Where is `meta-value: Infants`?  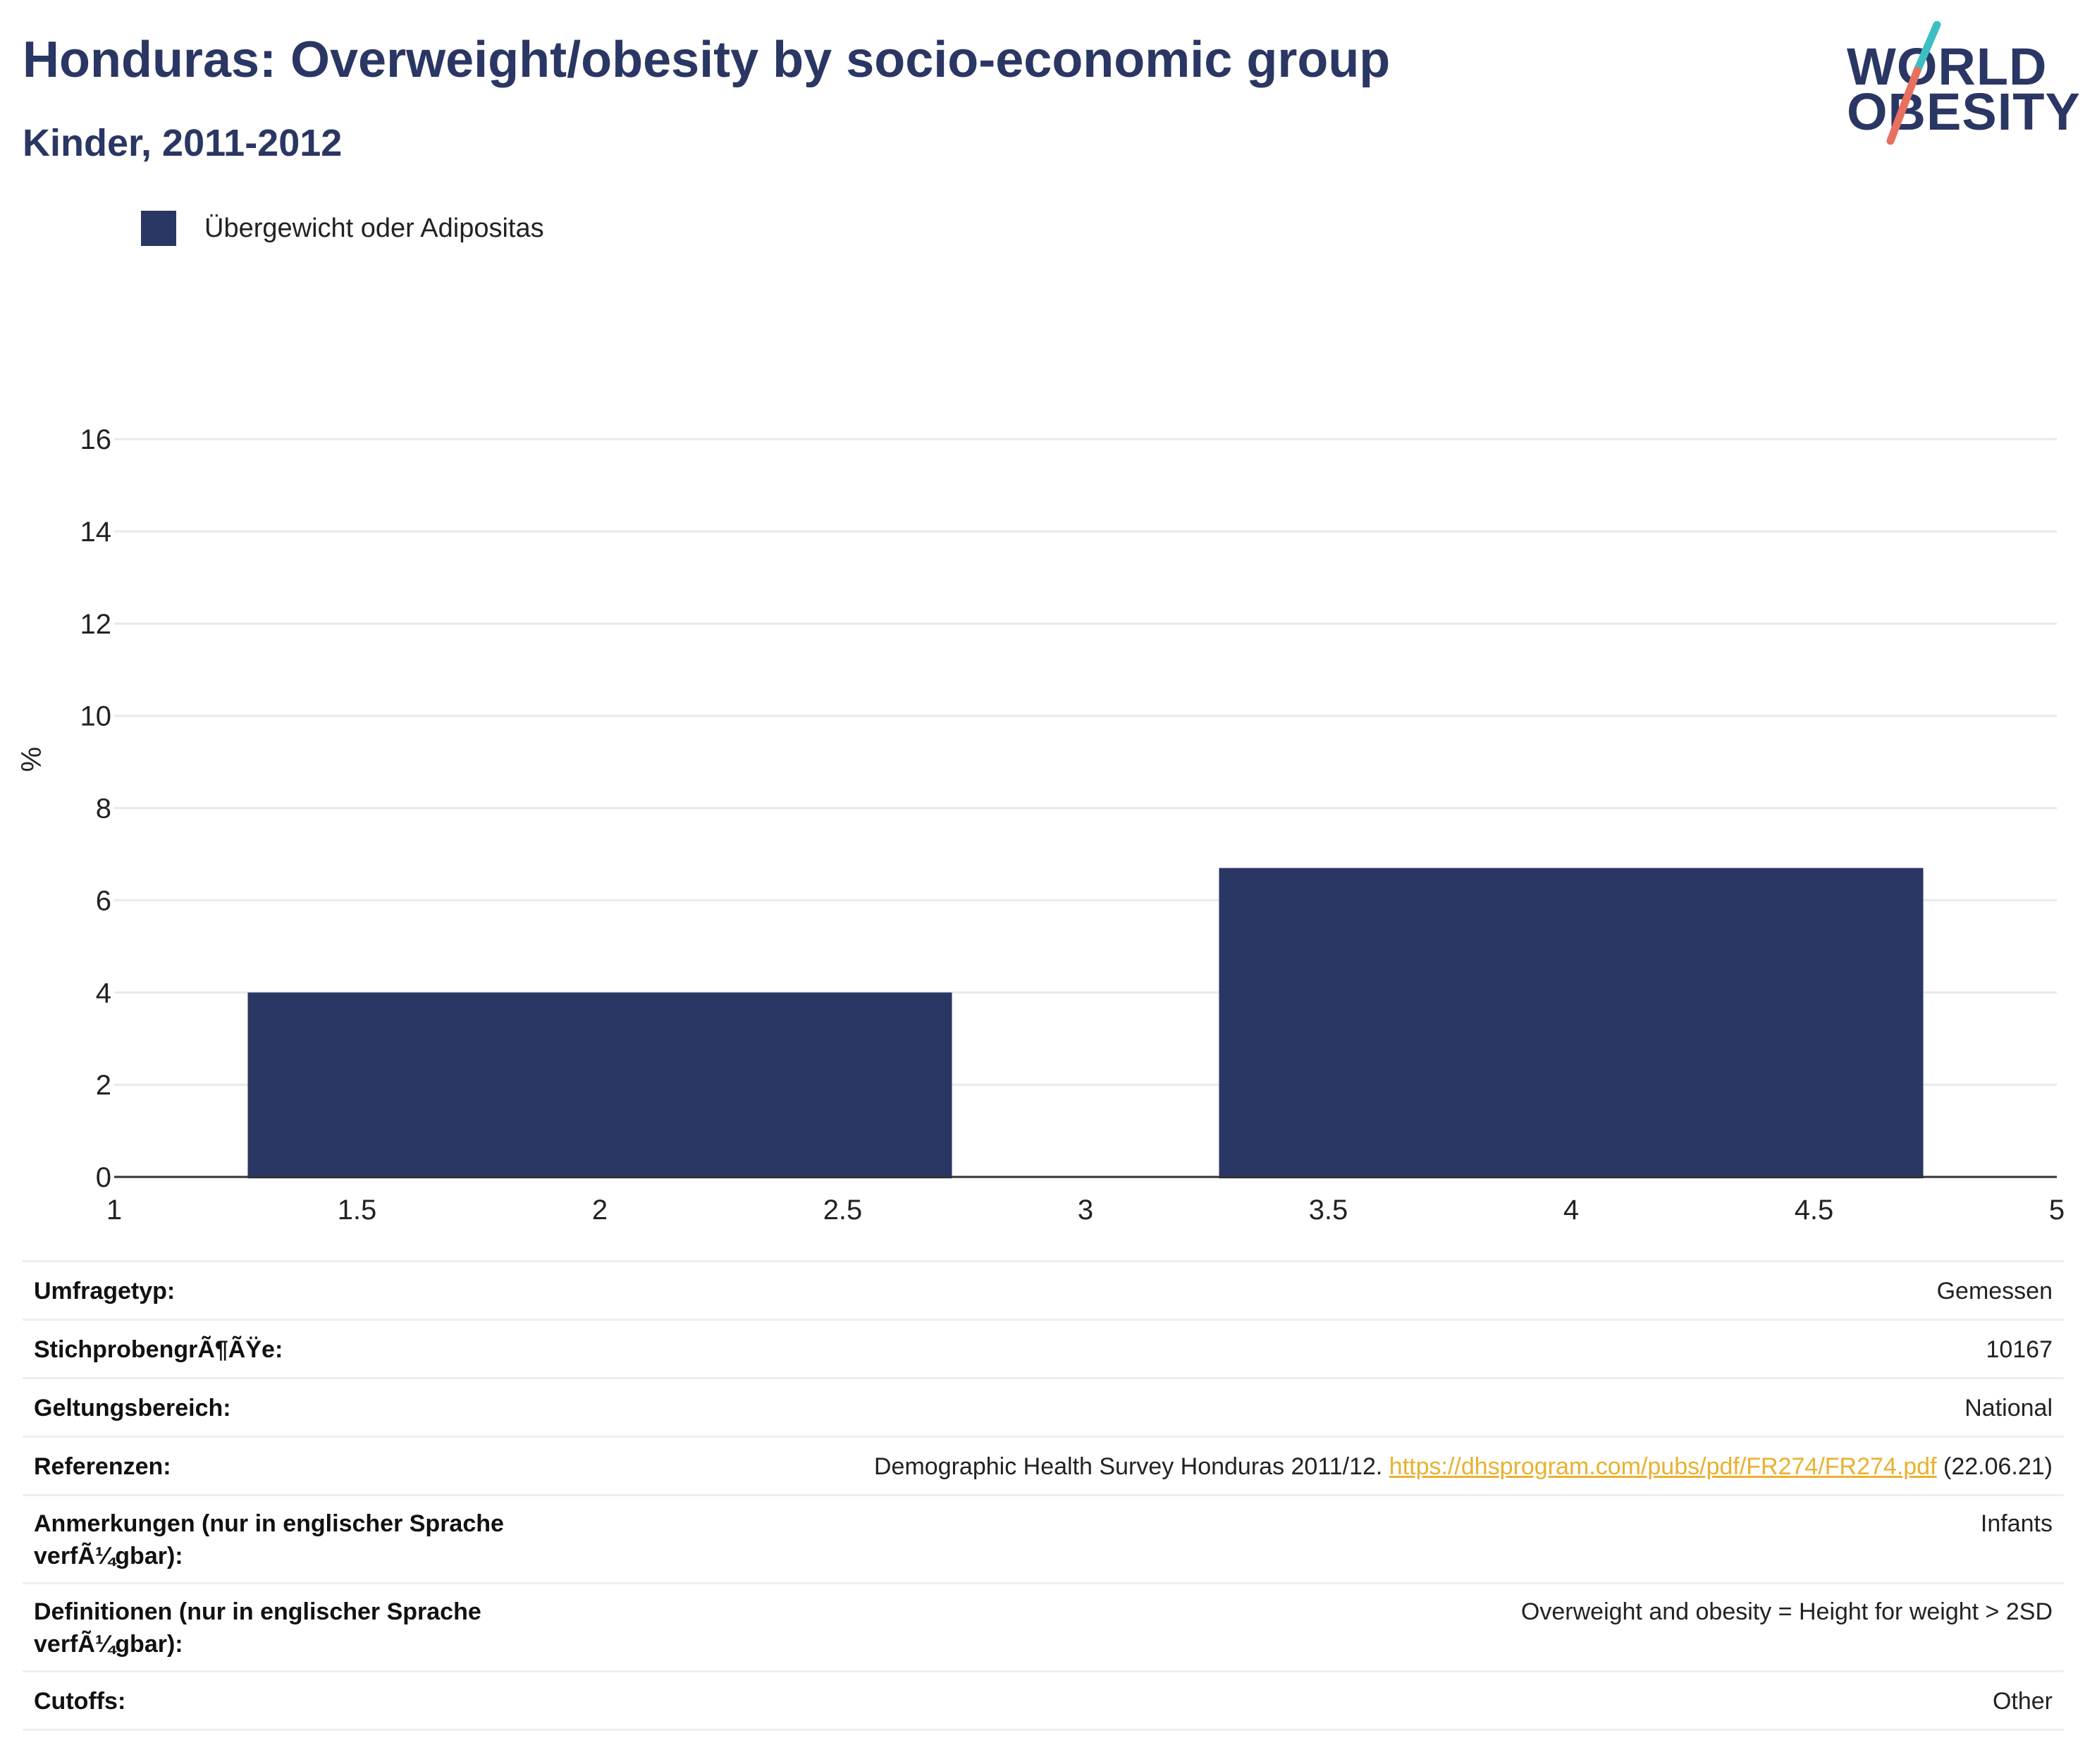
meta-value: Infants is located at coordinates (2016, 1523).